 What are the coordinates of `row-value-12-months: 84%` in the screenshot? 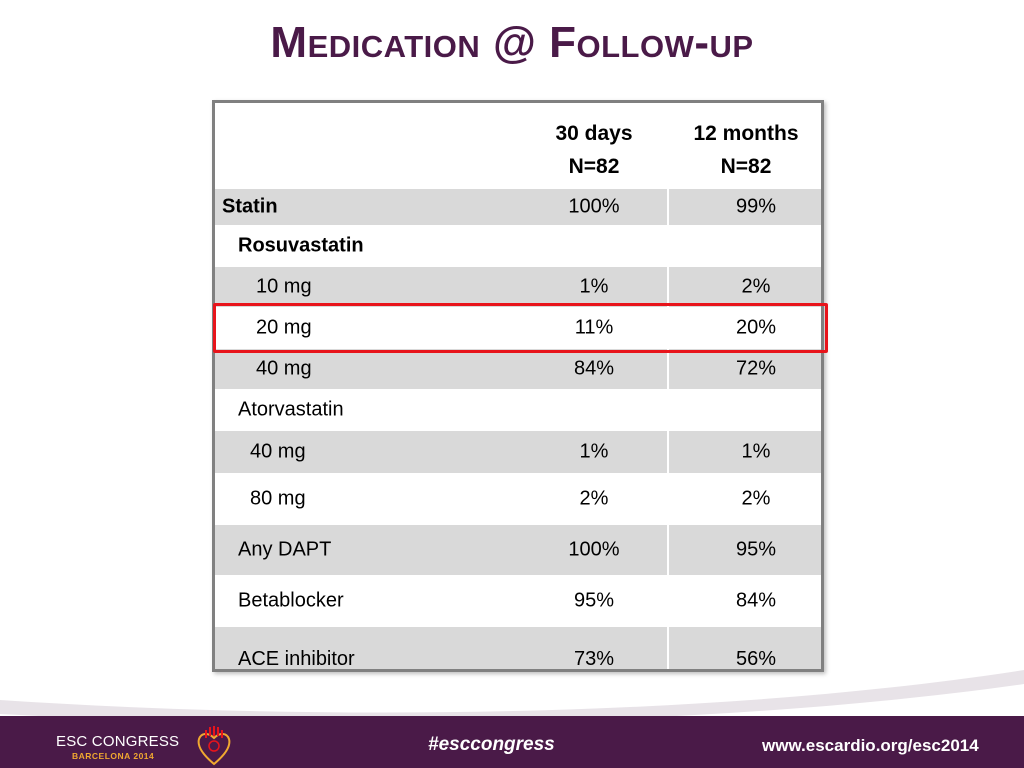 It's located at (756, 600).